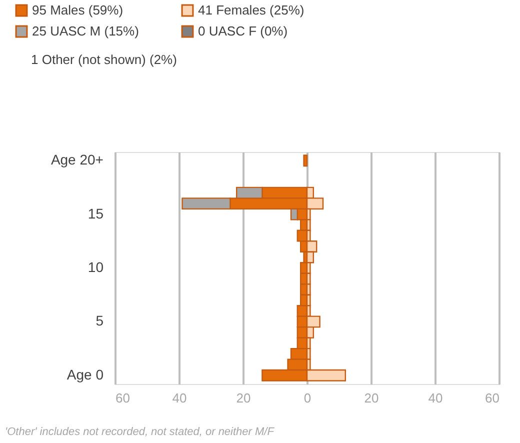 This screenshot has height=443, width=520. Describe the element at coordinates (77, 160) in the screenshot. I see `y-tick-label: Age 20+` at that location.